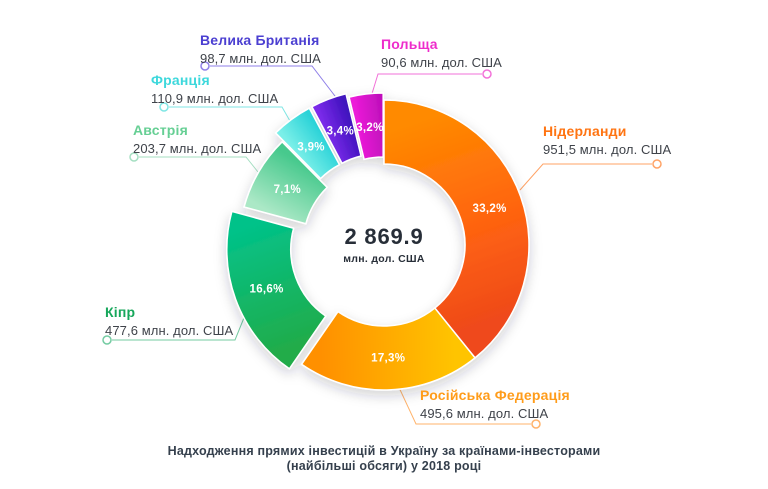  Describe the element at coordinates (384, 236) in the screenshot. I see `total-value: 2 869.9` at that location.